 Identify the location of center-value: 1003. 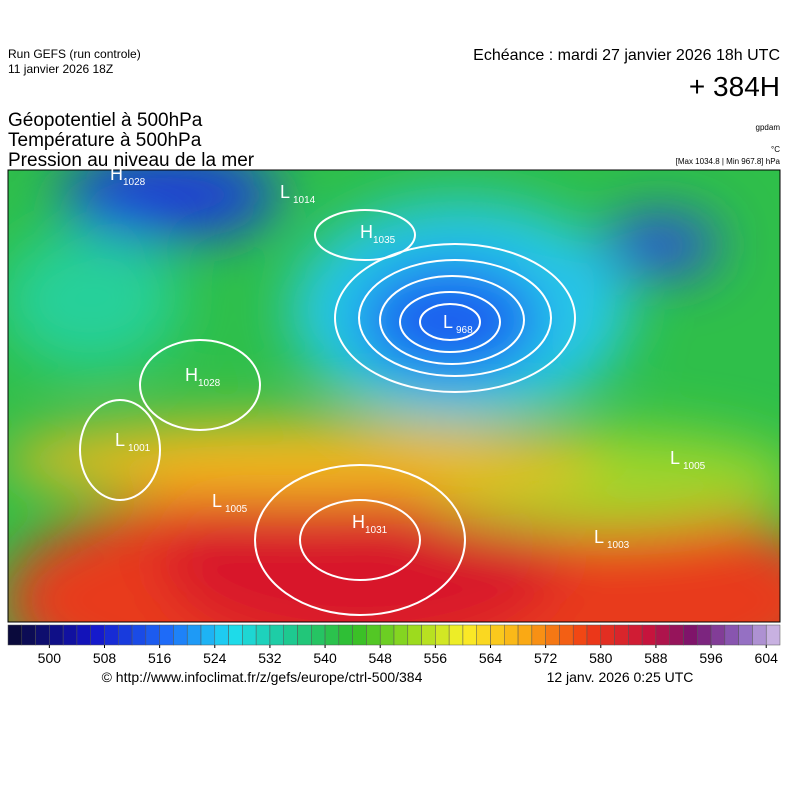
(618, 545).